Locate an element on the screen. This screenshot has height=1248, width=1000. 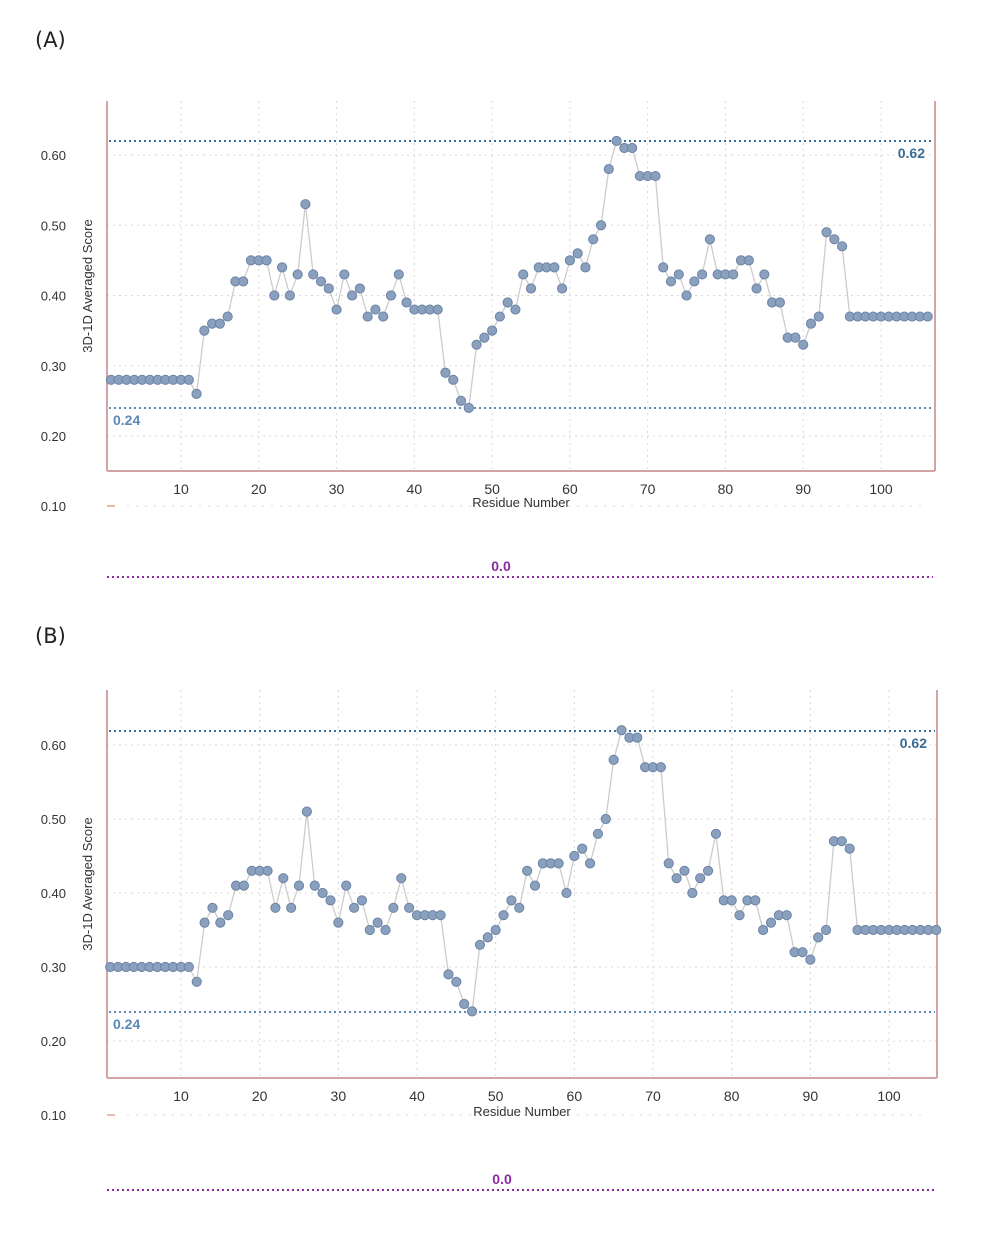
y-axis-title: 3D-1D Averaged Score is located at coordinates (87, 883).